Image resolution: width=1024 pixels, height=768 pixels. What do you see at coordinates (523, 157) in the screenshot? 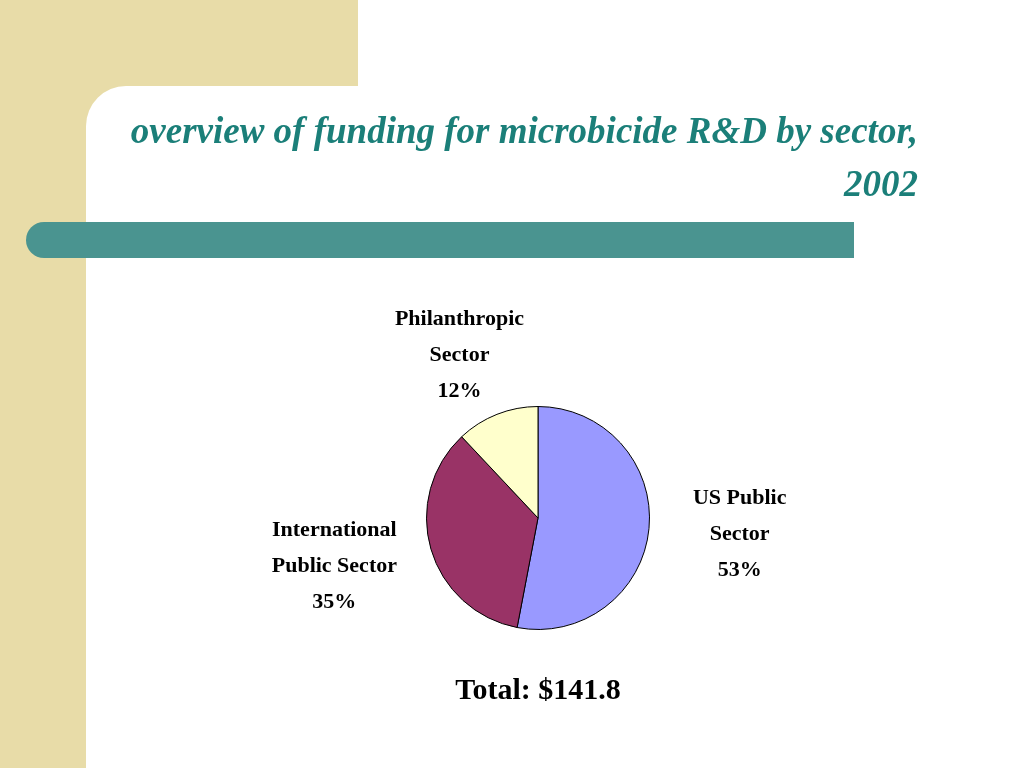
I see `chart-title: overview of funding for microbicide R&D by sector, 2002` at bounding box center [523, 157].